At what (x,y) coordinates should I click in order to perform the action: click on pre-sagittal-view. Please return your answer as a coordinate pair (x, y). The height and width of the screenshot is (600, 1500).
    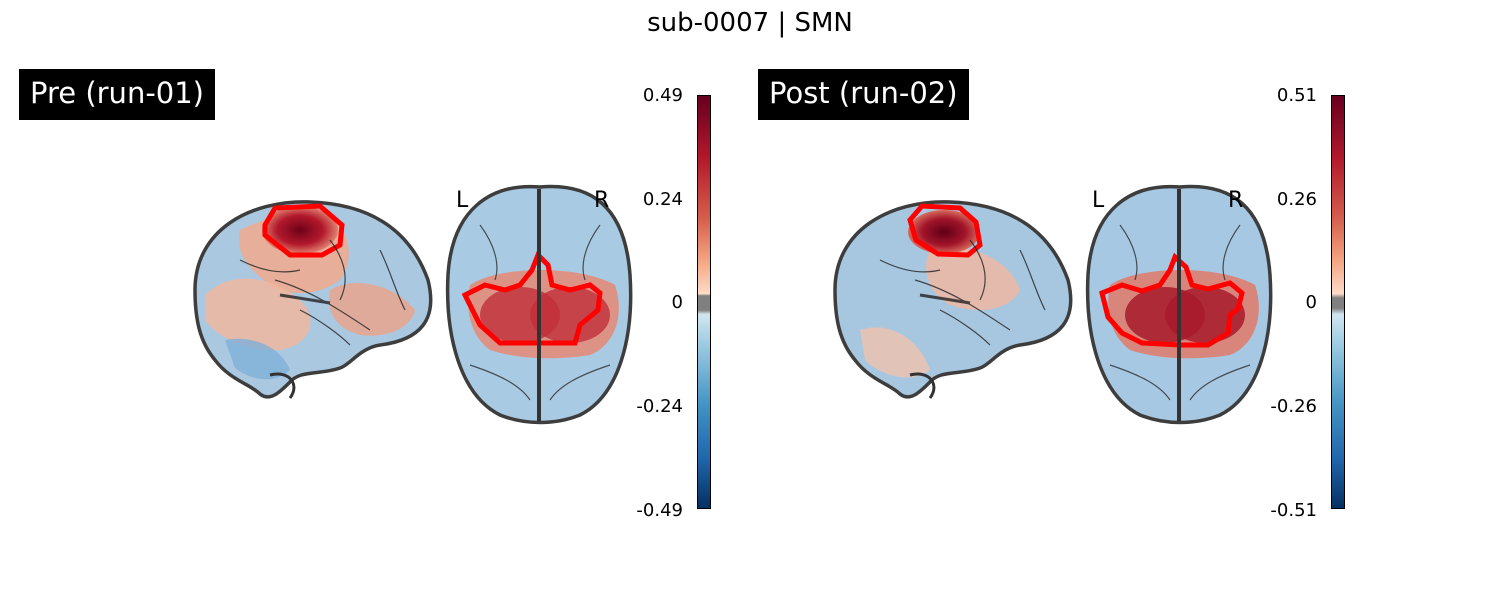
    Looking at the image, I should click on (313, 299).